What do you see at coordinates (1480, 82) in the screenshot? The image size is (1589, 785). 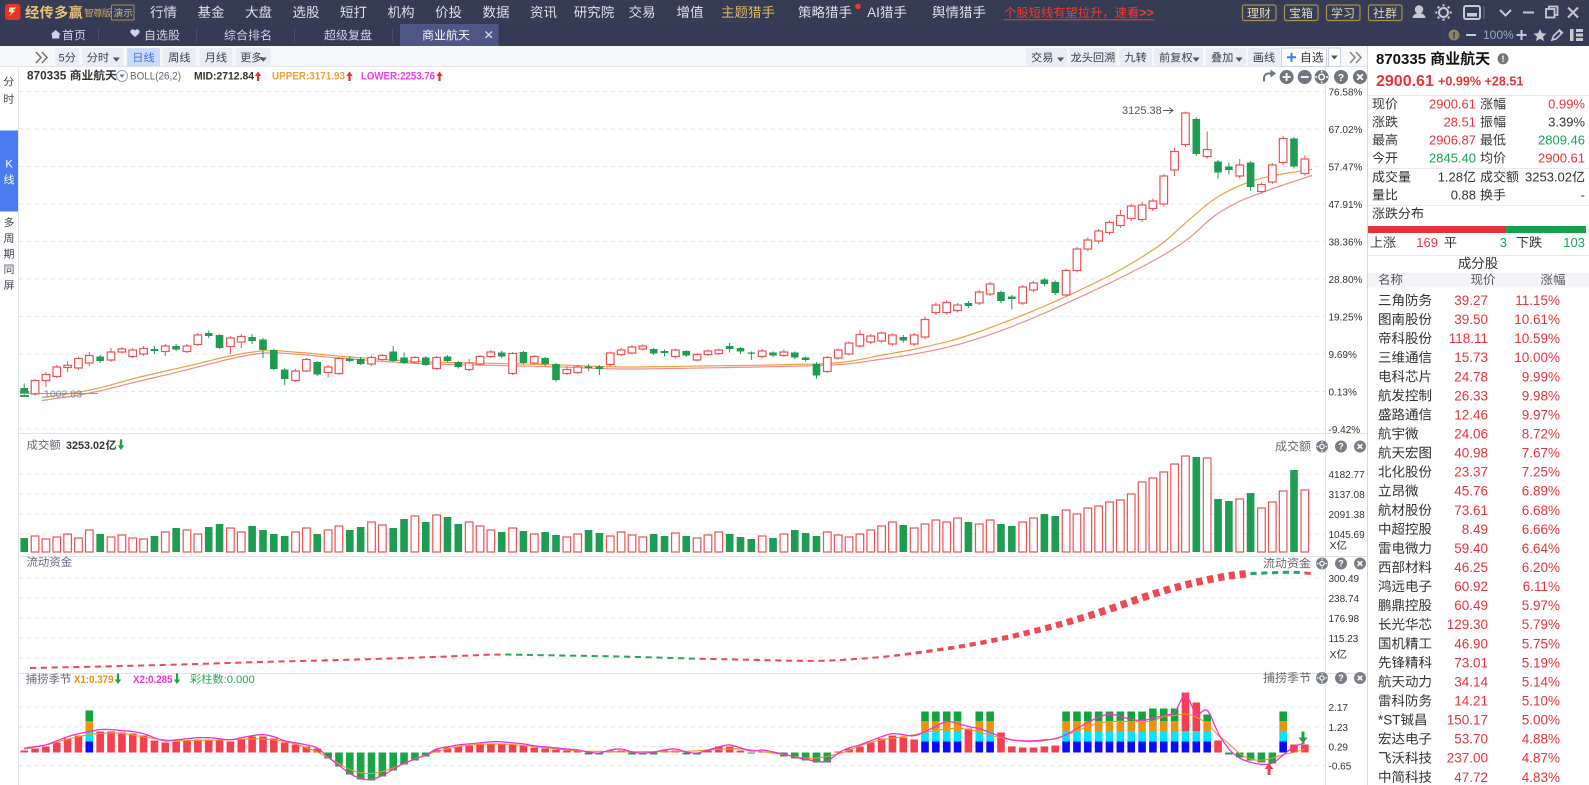 I see `svg-text: +0.99% +28.51` at bounding box center [1480, 82].